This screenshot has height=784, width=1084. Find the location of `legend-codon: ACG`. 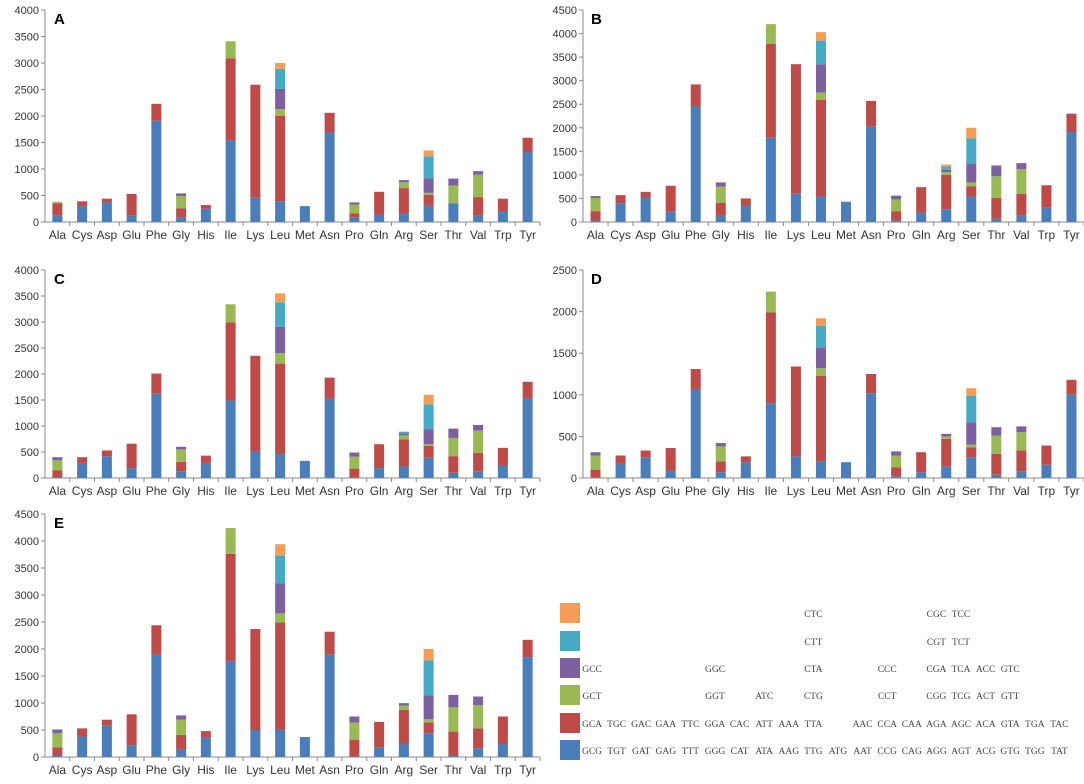

legend-codon: ACG is located at coordinates (986, 752).